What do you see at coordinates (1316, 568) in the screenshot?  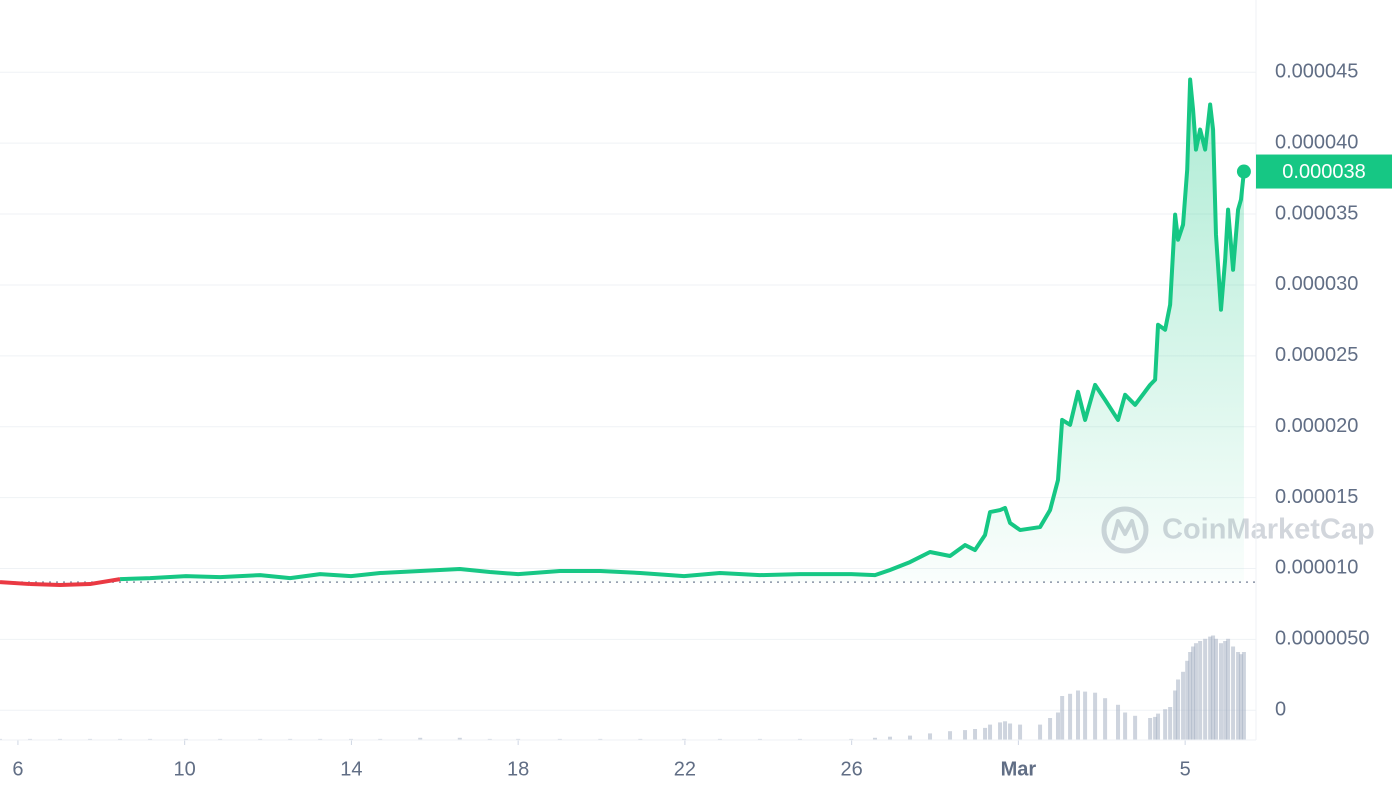 I see `y-tick-label: 0.000010` at bounding box center [1316, 568].